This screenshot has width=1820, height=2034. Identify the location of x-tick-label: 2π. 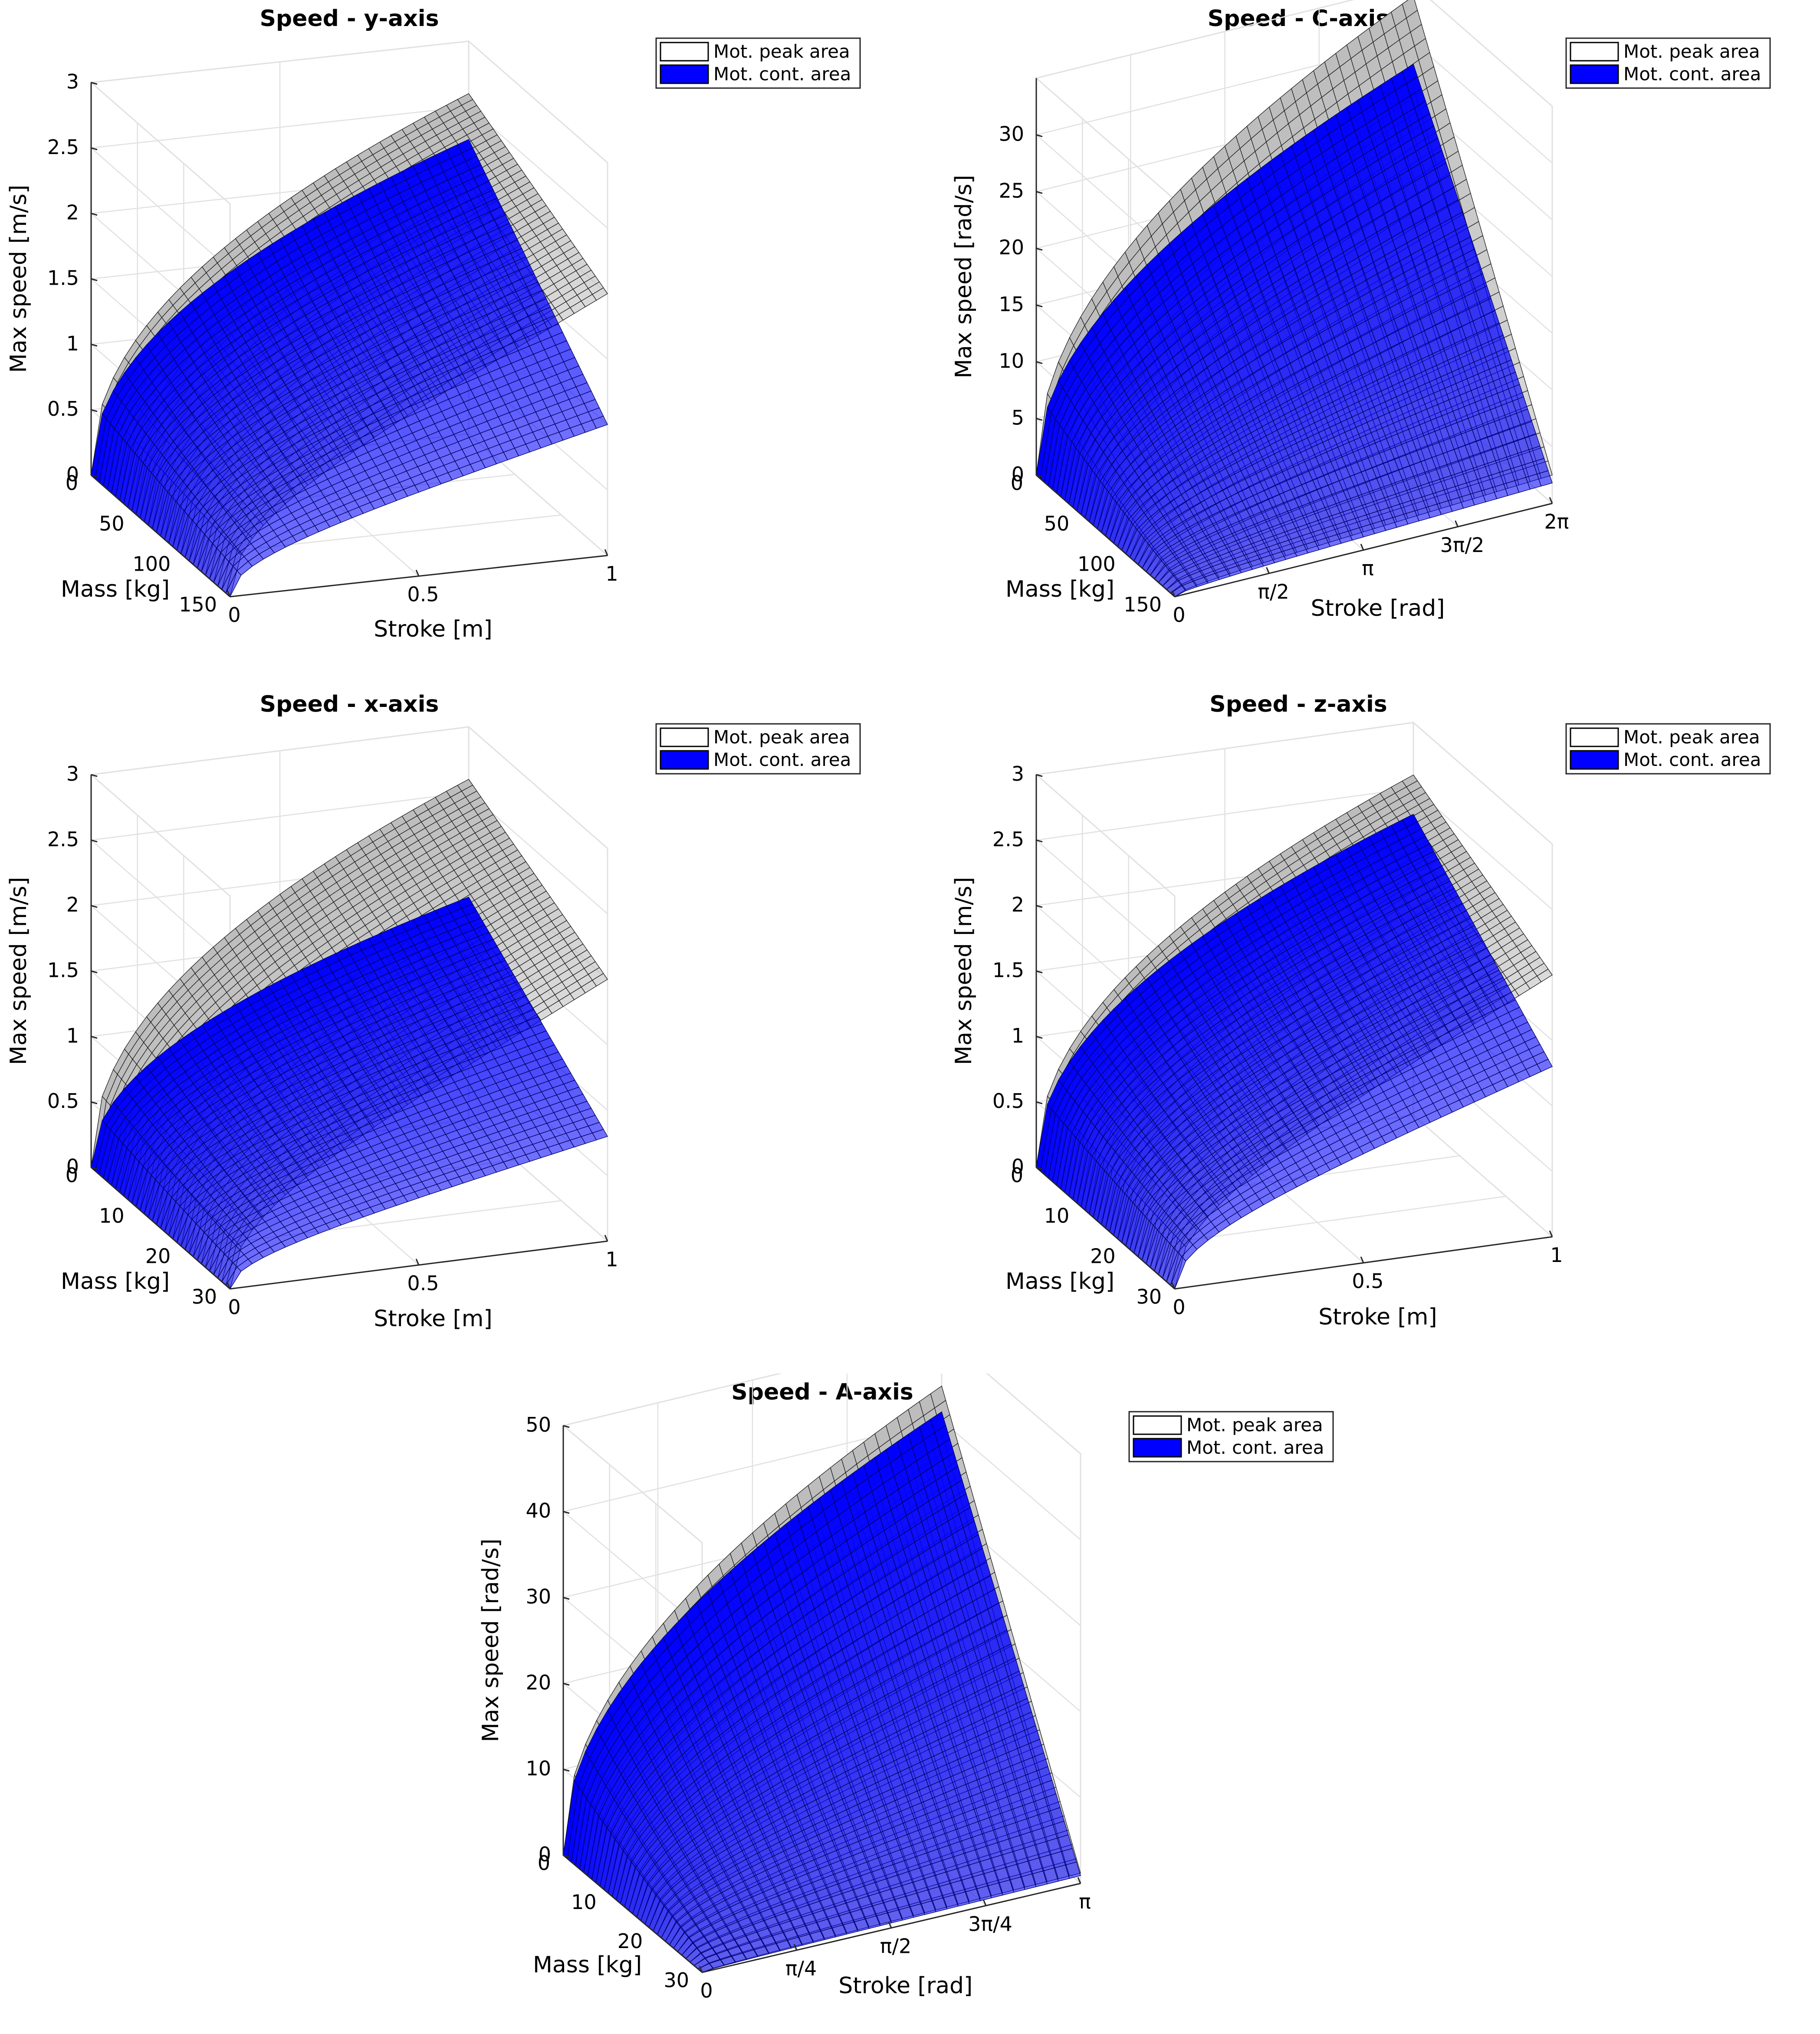
(1556, 521).